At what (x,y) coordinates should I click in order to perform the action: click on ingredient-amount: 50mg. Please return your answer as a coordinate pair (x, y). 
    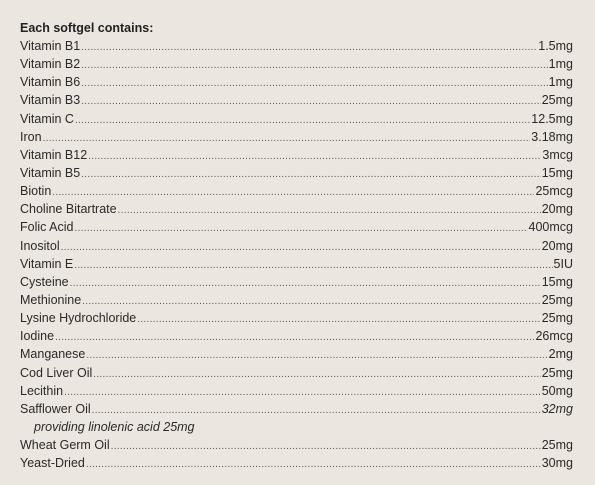
    Looking at the image, I should click on (557, 390).